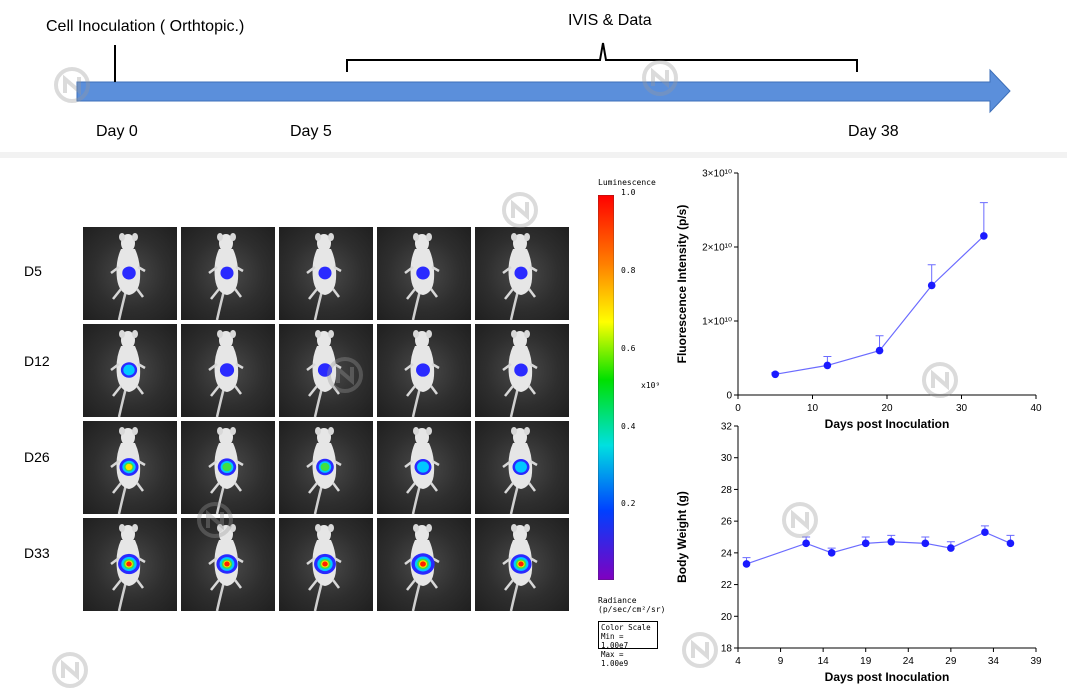  What do you see at coordinates (727, 649) in the screenshot?
I see `y-tick-label: 18` at bounding box center [727, 649].